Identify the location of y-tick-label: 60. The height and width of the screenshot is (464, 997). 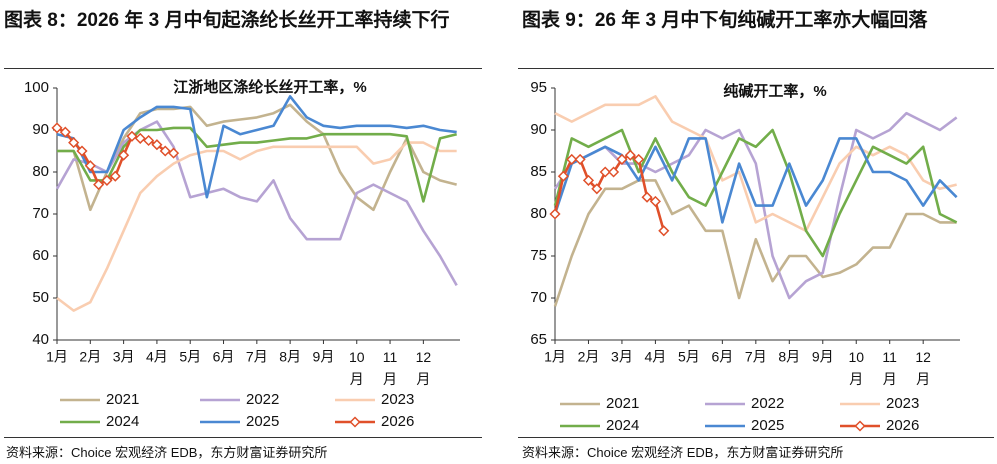
(40, 255).